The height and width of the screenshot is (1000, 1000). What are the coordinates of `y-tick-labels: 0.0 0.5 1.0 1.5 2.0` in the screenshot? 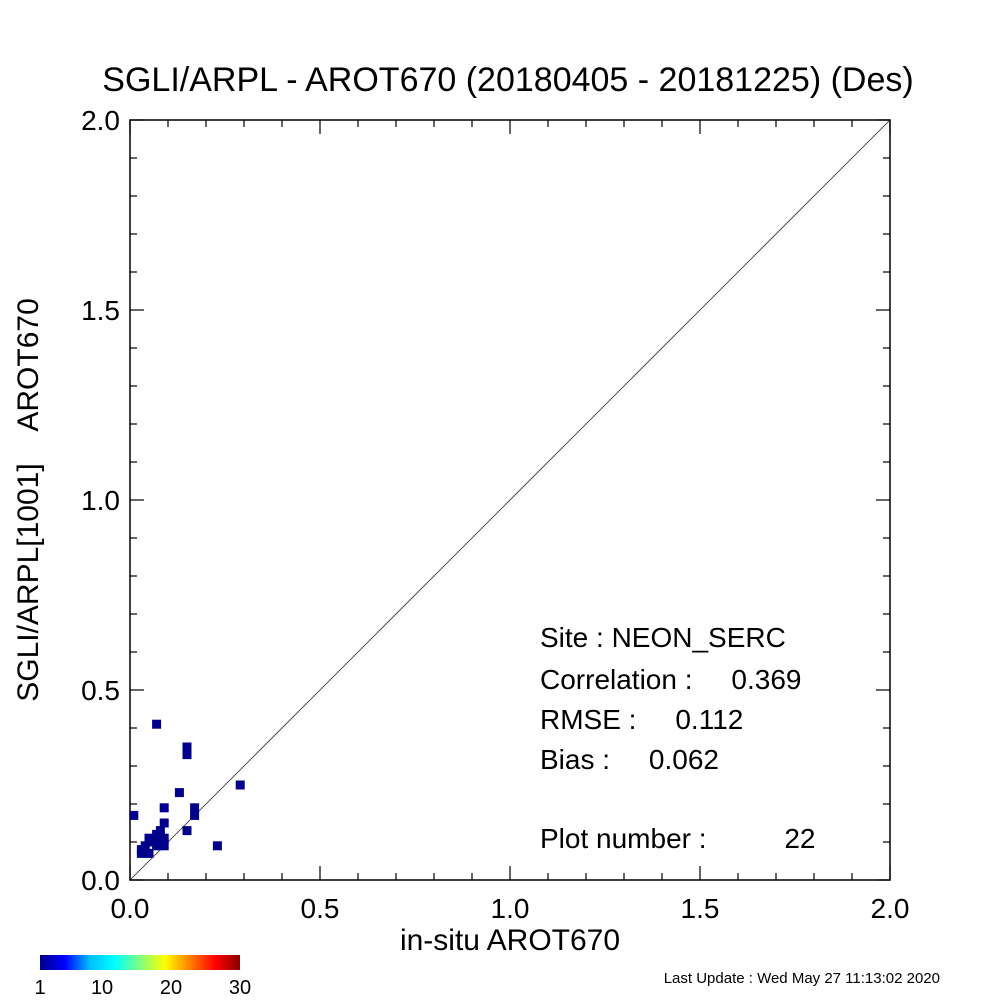 It's located at (100, 500).